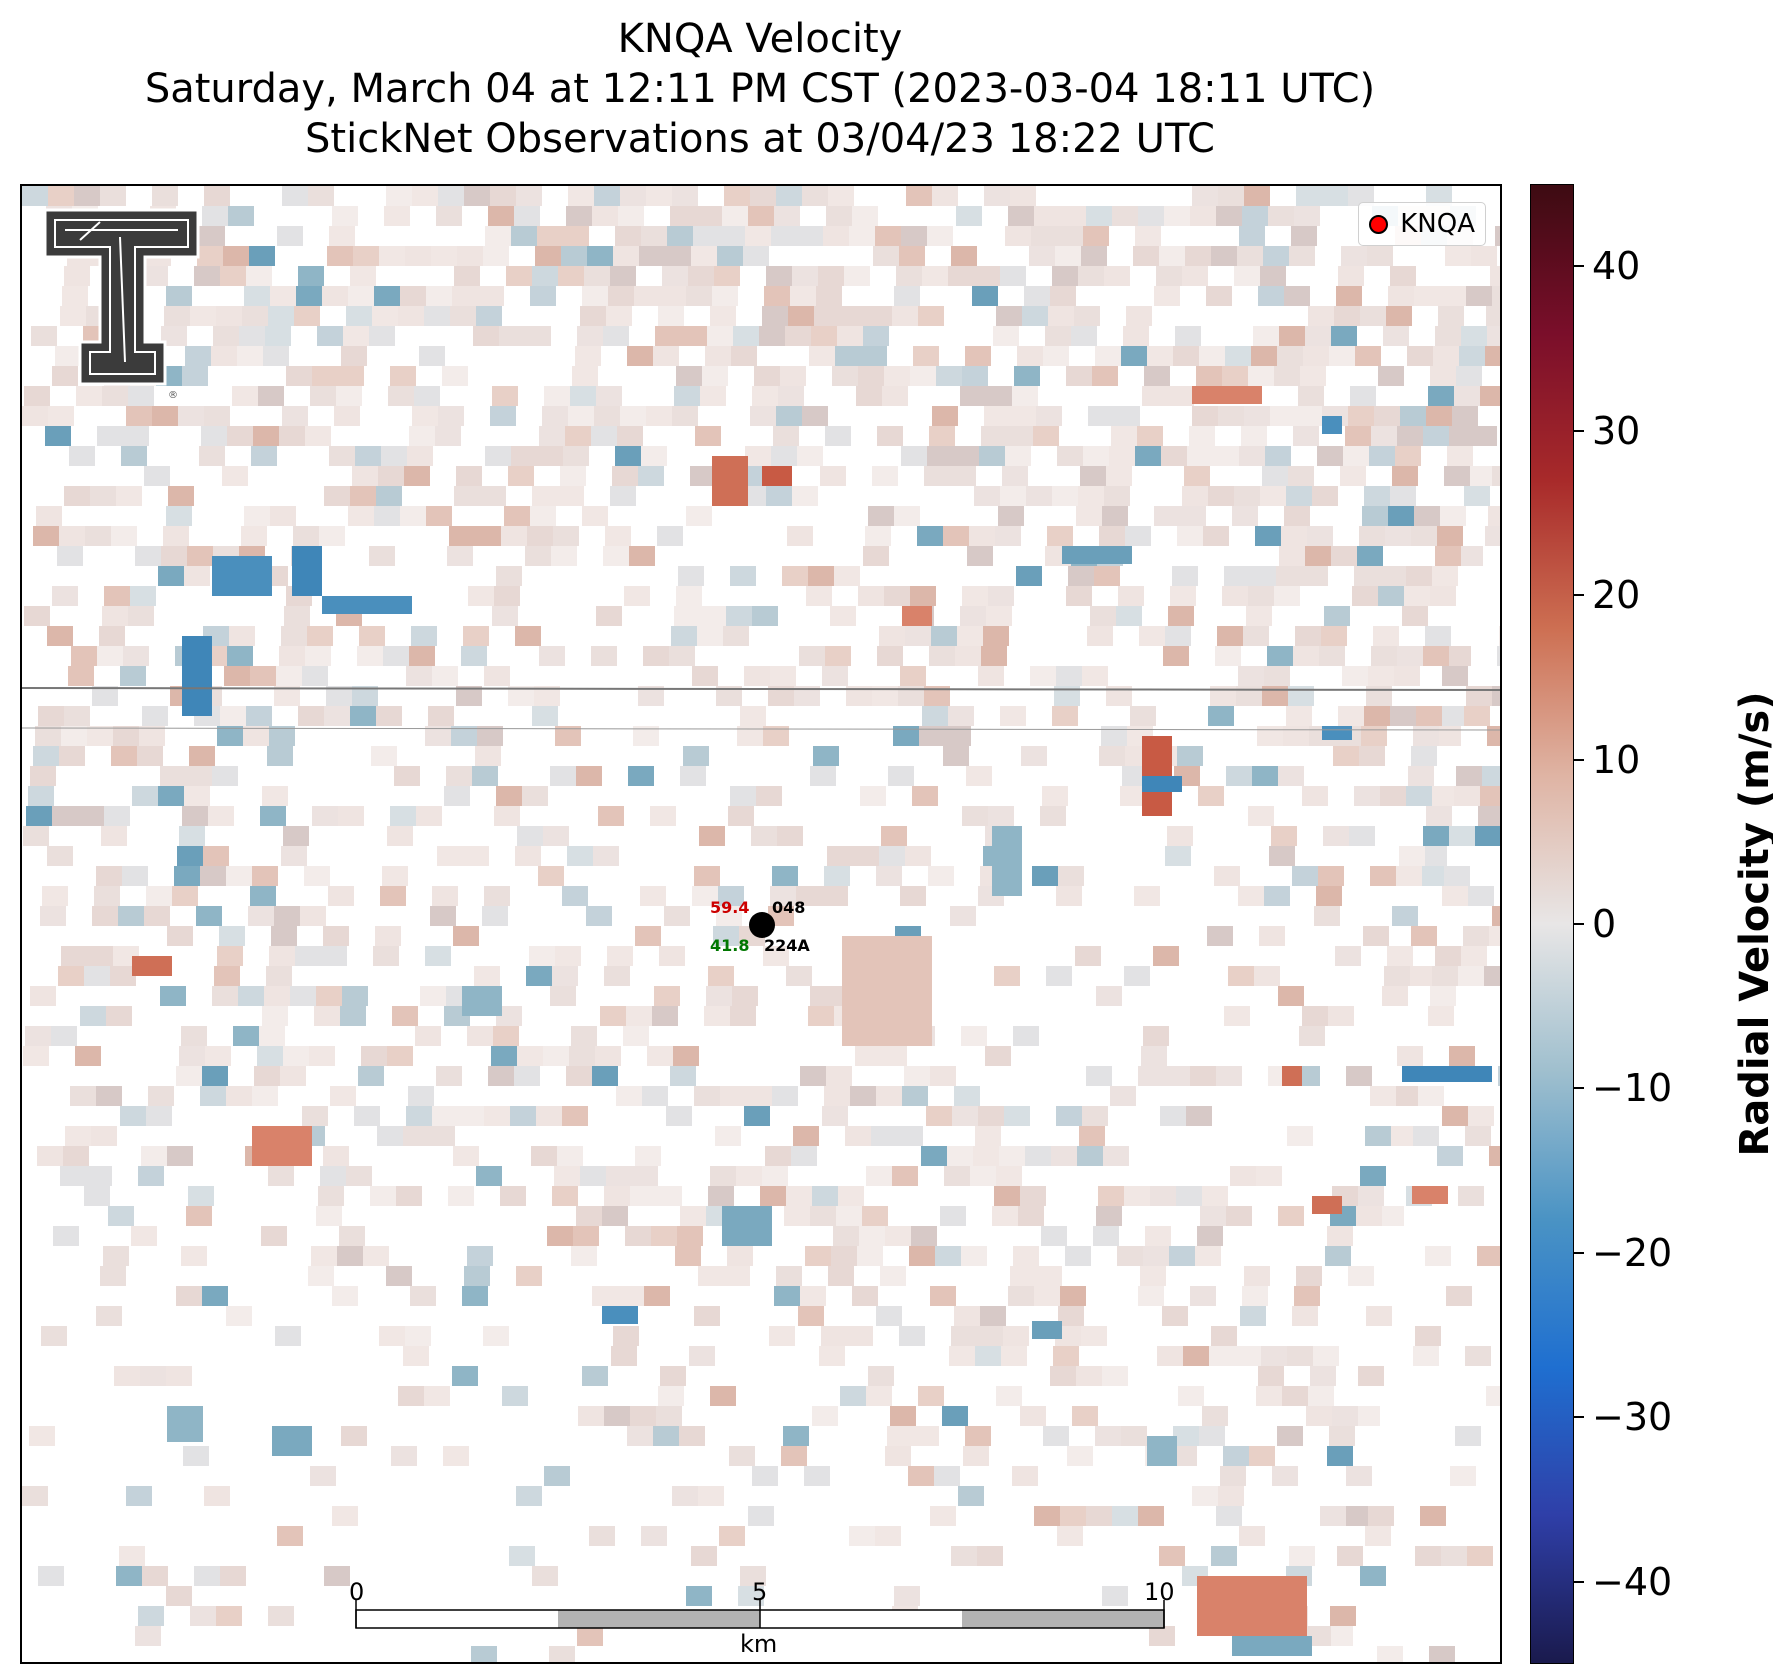 The image size is (1773, 1680). Describe the element at coordinates (1616, 595) in the screenshot. I see `colorbar-tick-label: 20` at that location.